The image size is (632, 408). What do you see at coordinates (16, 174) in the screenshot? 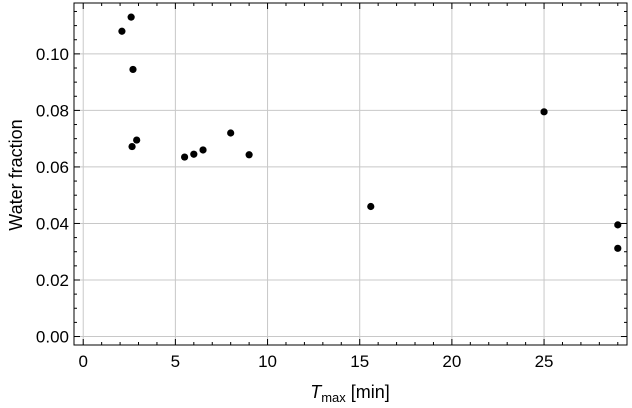
I see `y-axis-title: Water fraction` at bounding box center [16, 174].